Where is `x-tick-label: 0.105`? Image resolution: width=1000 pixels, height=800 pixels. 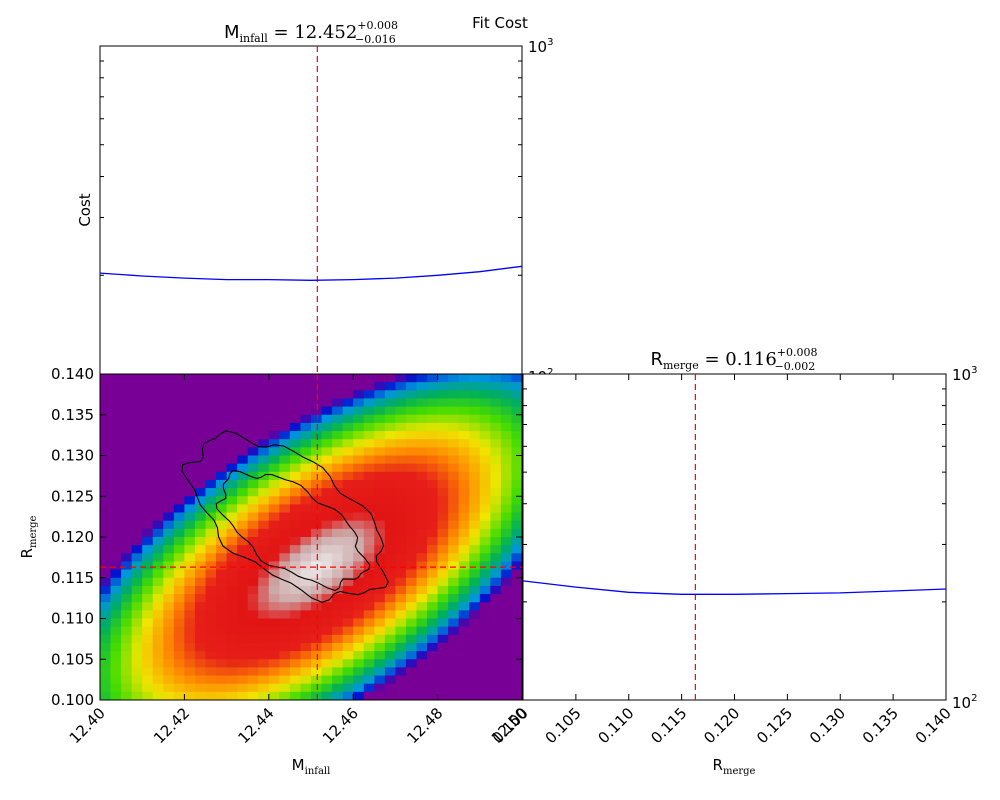 x-tick-label: 0.105 is located at coordinates (563, 725).